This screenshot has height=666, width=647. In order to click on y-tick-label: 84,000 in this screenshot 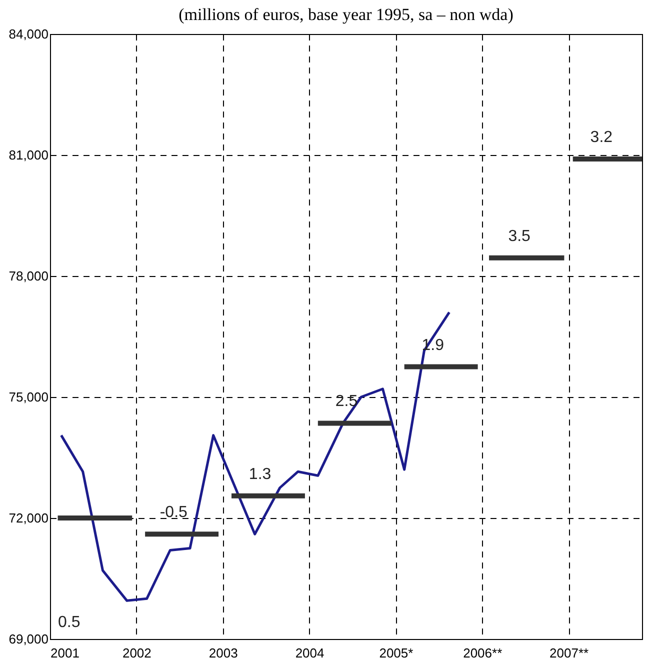, I will do `click(28, 34)`.